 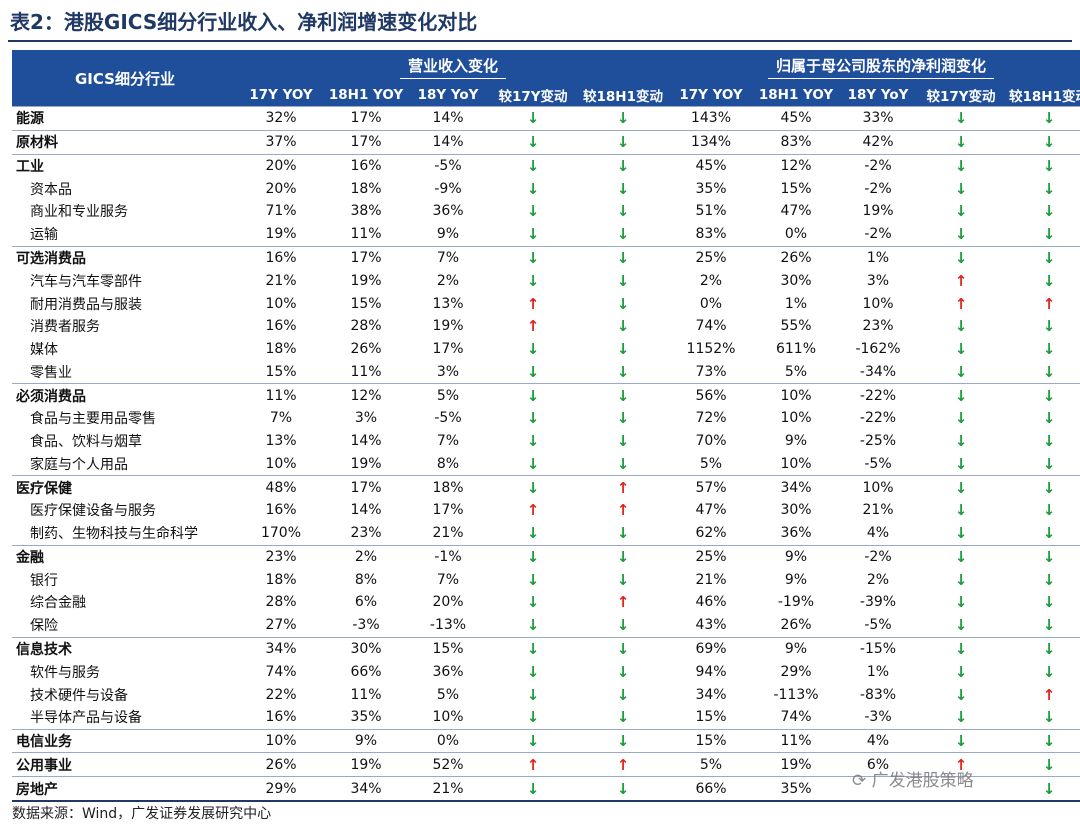 I want to click on value-cell: 30%, so click(x=796, y=280).